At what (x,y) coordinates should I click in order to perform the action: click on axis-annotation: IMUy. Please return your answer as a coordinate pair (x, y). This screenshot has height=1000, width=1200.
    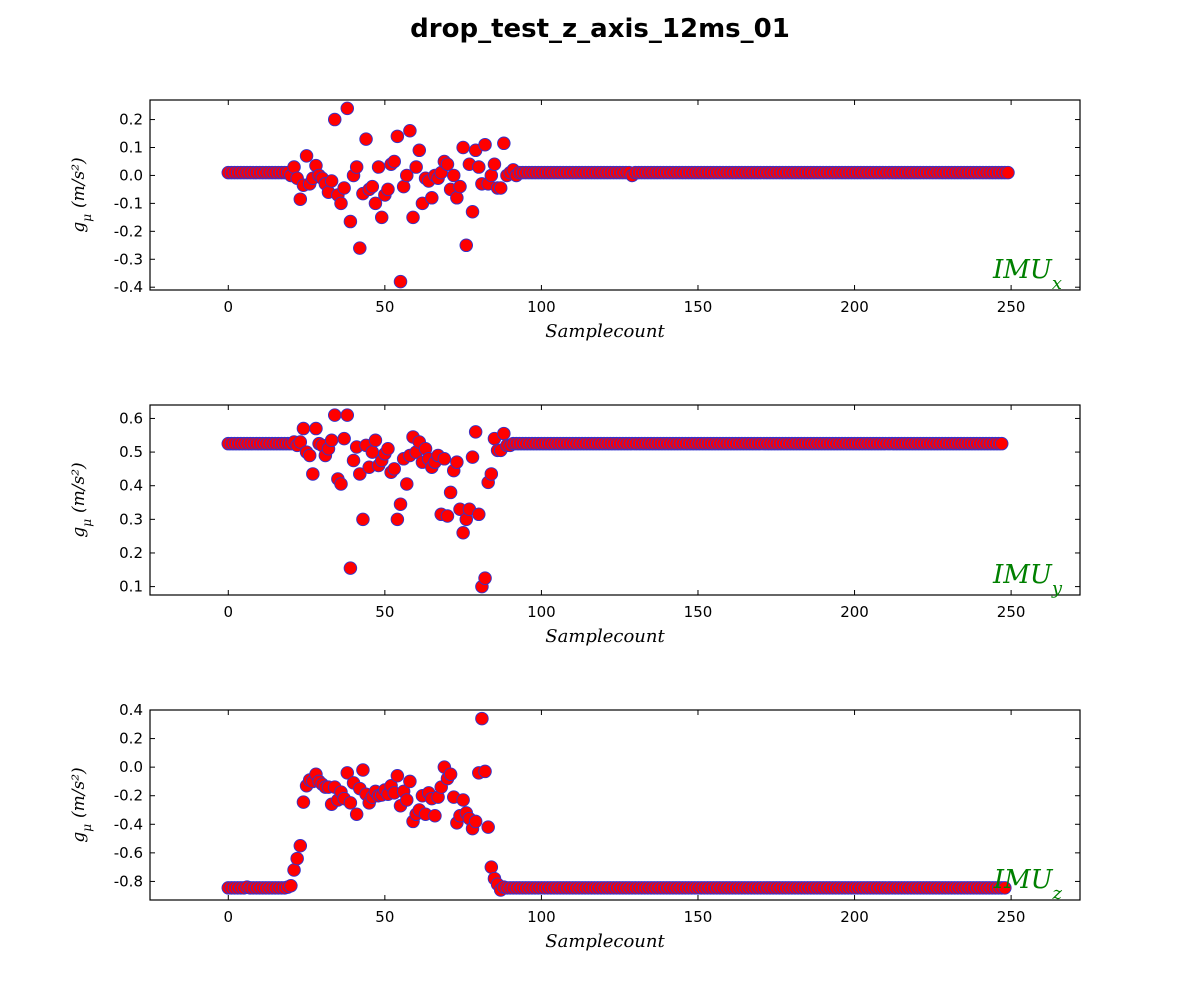
    Looking at the image, I should click on (1027, 579).